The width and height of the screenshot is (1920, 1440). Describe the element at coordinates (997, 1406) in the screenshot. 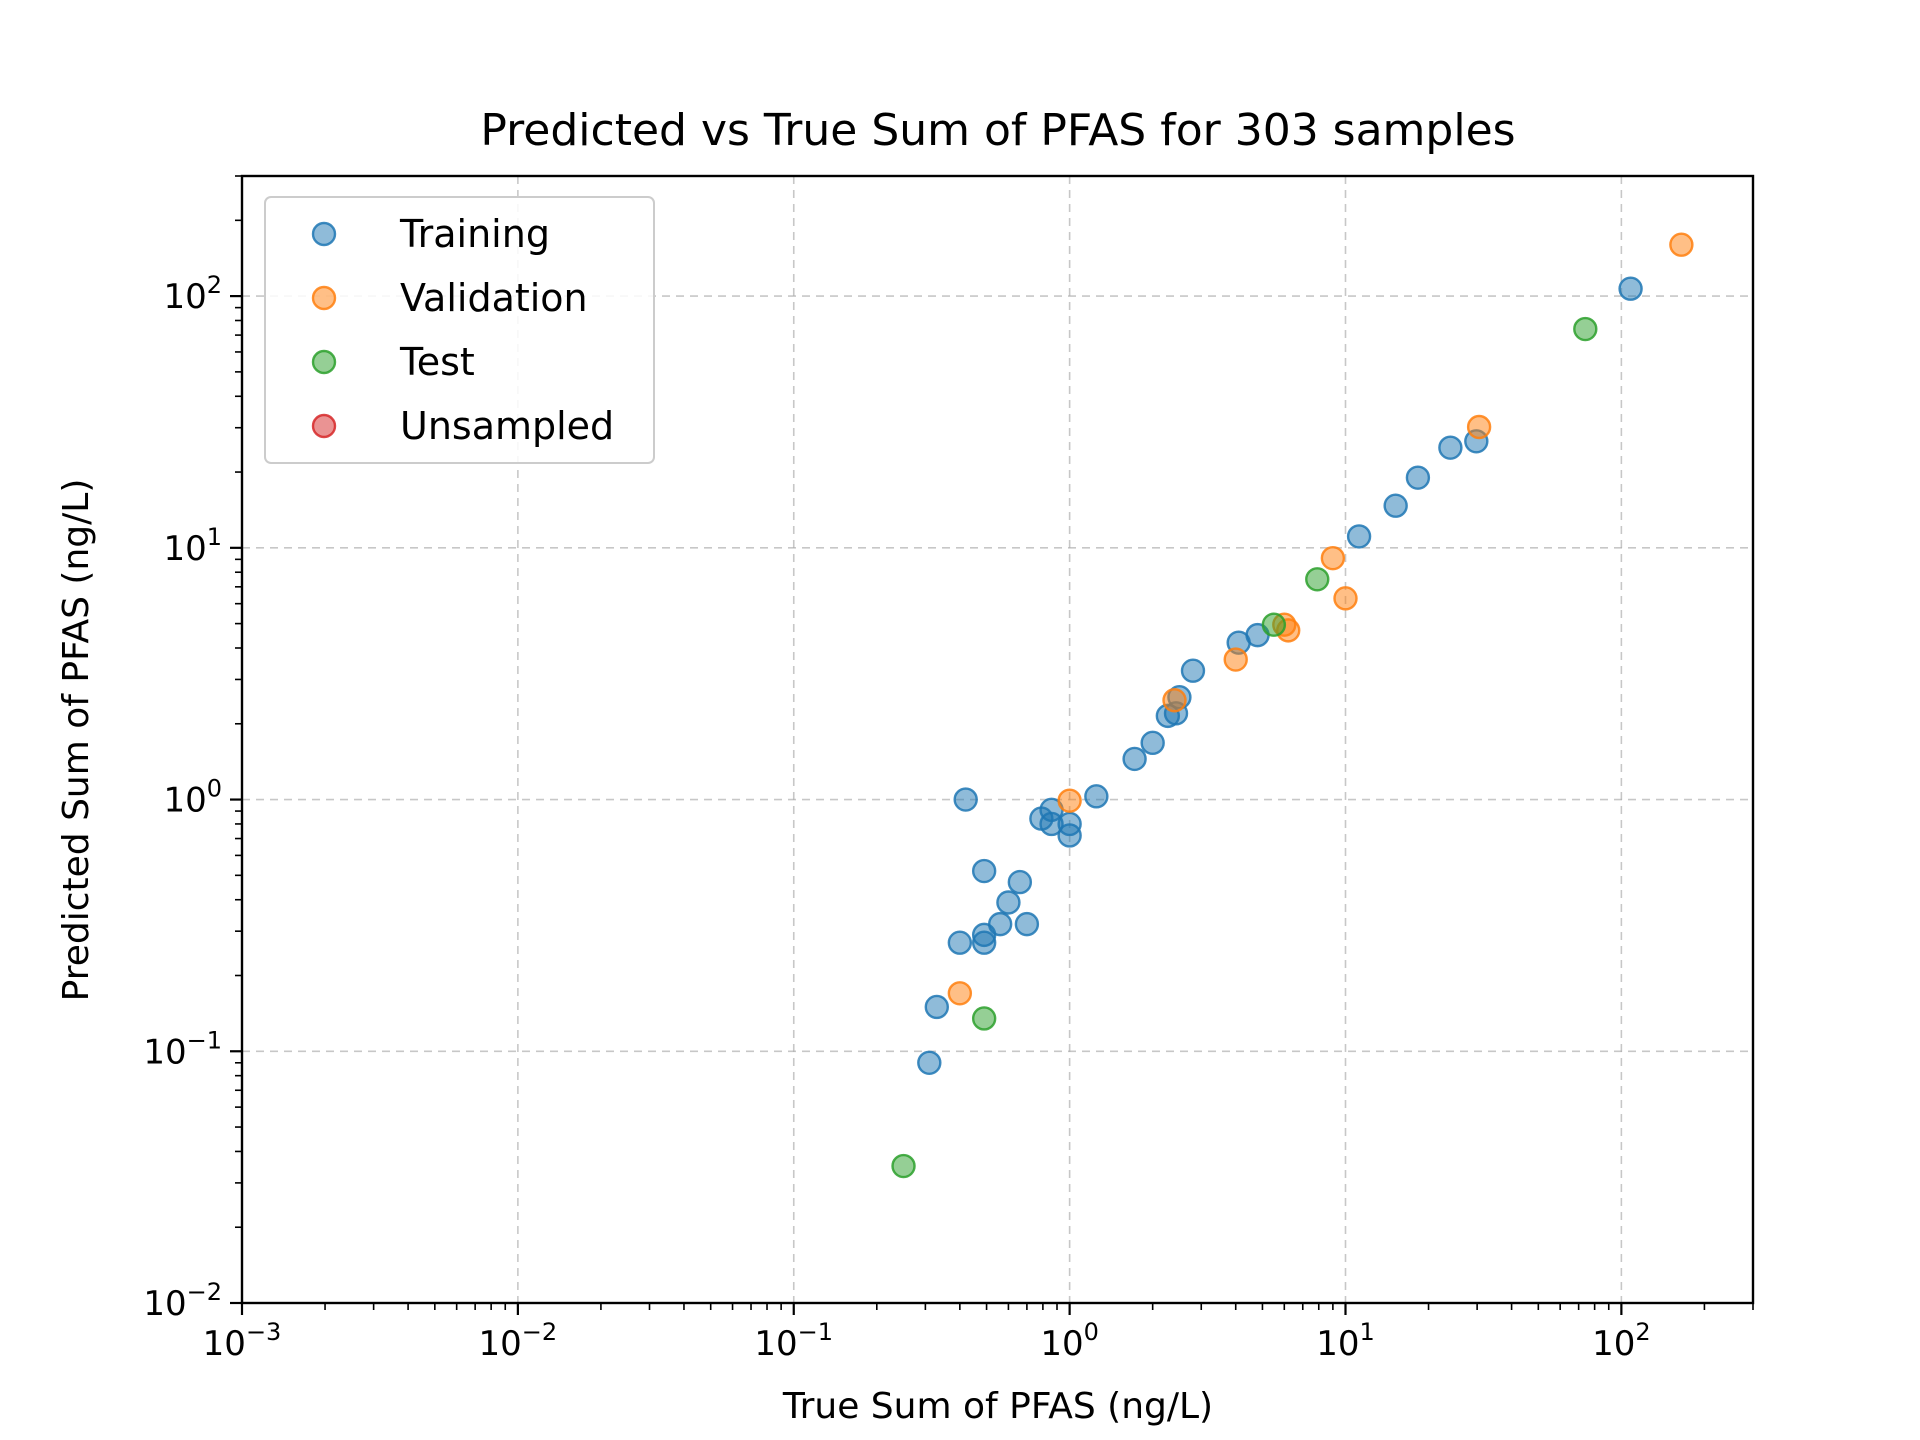

I see `x-axis-label: True Sum of PFAS (ng/L)` at that location.